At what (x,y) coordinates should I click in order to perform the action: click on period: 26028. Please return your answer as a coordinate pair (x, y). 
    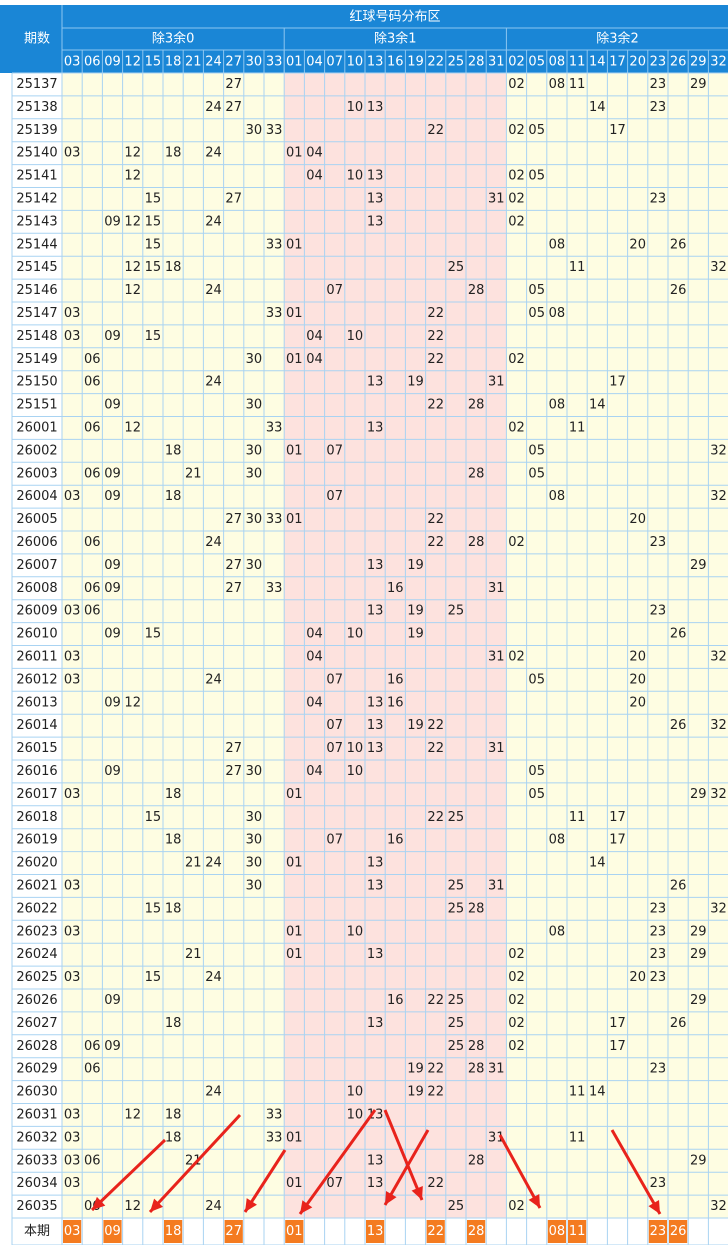
    Looking at the image, I should click on (36, 1046).